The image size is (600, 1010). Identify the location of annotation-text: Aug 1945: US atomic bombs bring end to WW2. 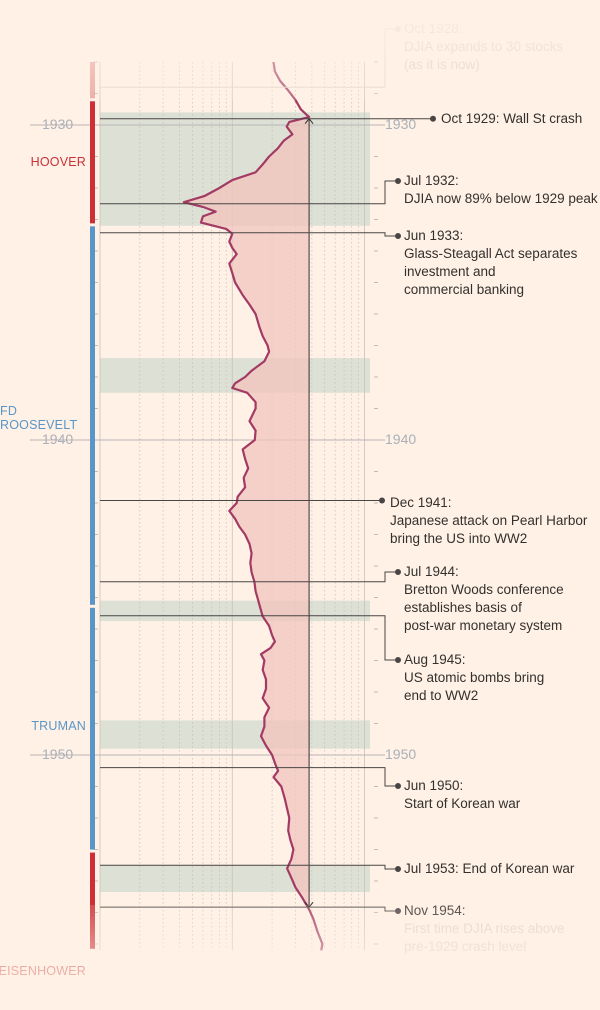
(474, 678).